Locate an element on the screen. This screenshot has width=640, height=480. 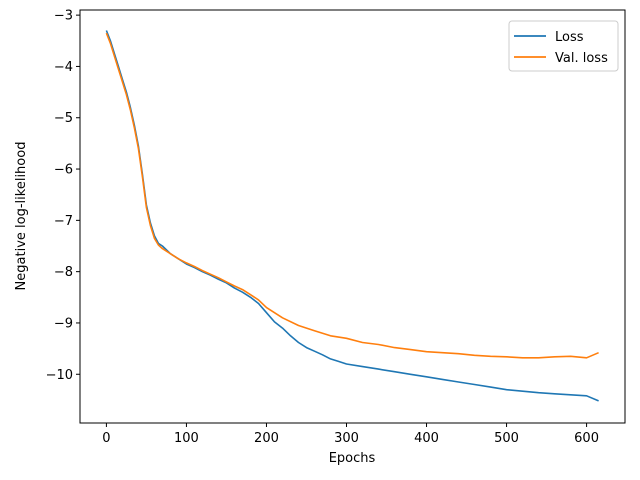
x-tick-label: 200 is located at coordinates (266, 438).